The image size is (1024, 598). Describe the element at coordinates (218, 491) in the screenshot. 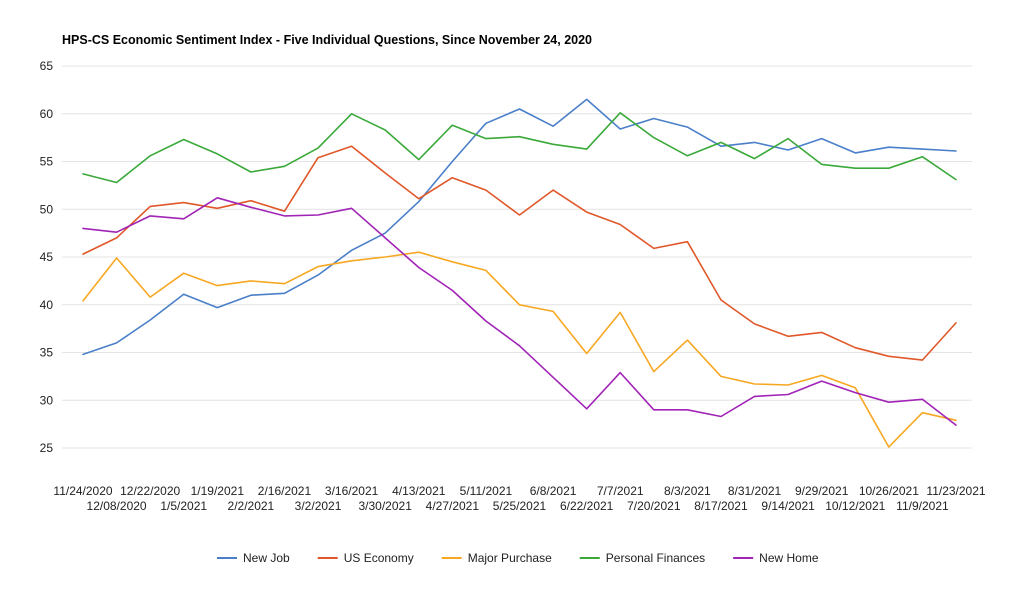

I see `x-tick-label: 1/19/2021` at that location.